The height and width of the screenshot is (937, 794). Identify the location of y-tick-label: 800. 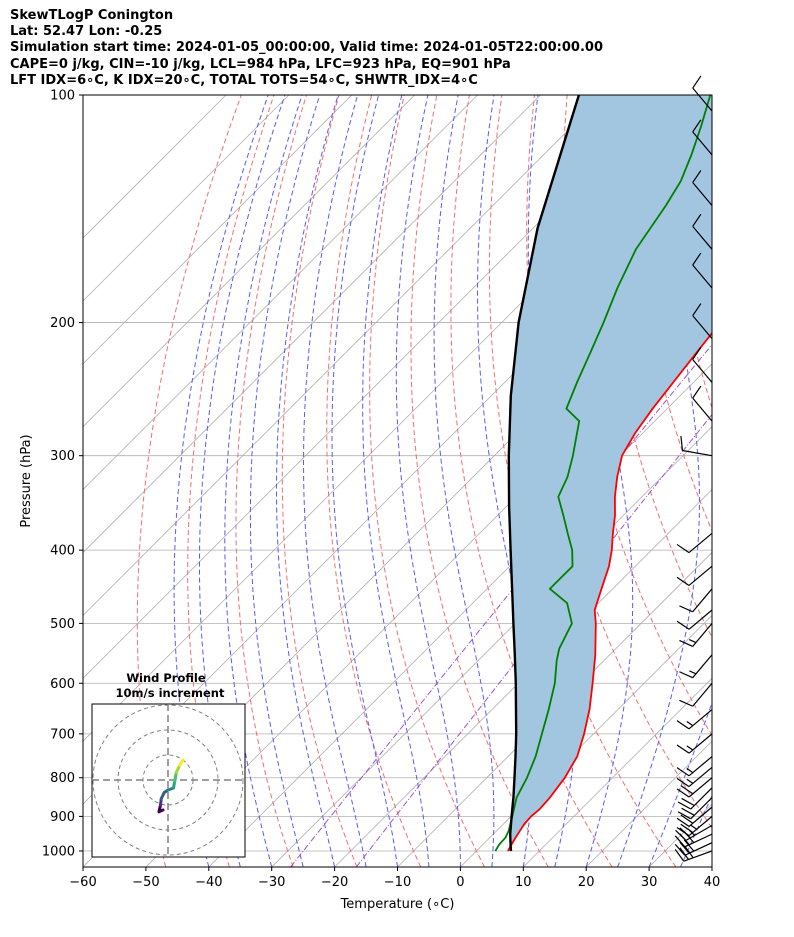
(62, 778).